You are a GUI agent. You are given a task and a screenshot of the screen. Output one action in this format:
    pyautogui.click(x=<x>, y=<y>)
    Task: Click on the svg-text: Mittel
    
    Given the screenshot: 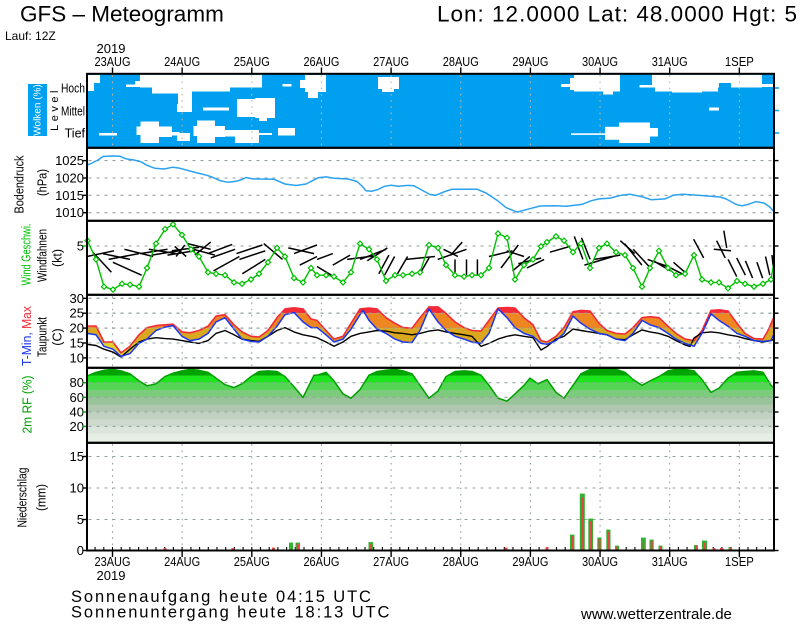 What is the action you would take?
    pyautogui.click(x=73, y=112)
    